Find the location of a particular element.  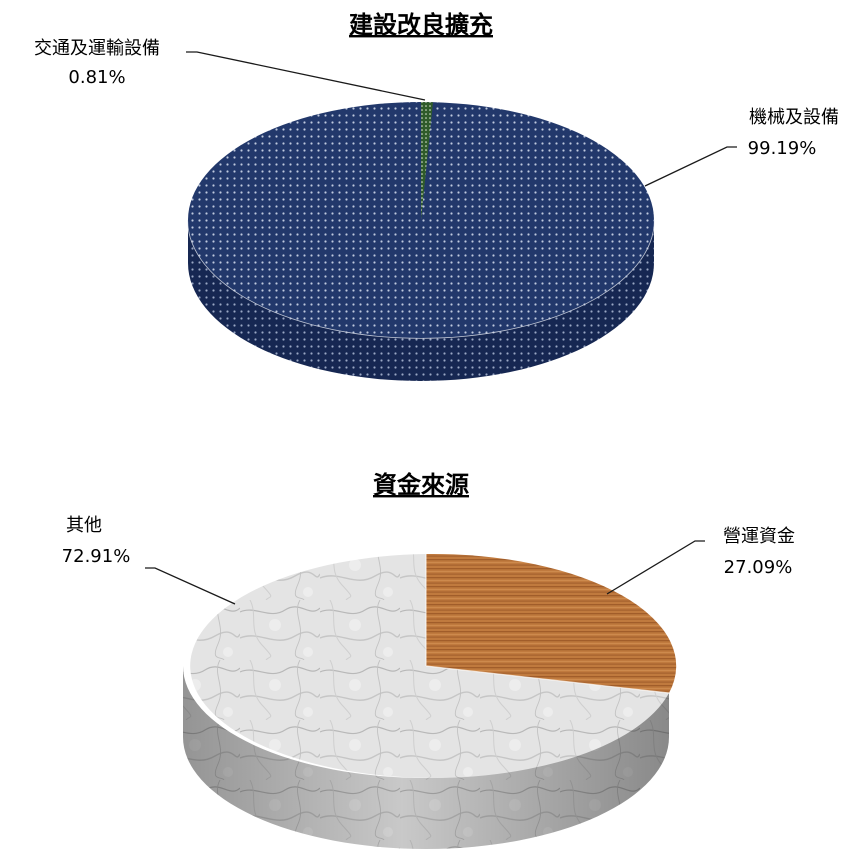

pie-2-slice-其他 is located at coordinates (429, 666).